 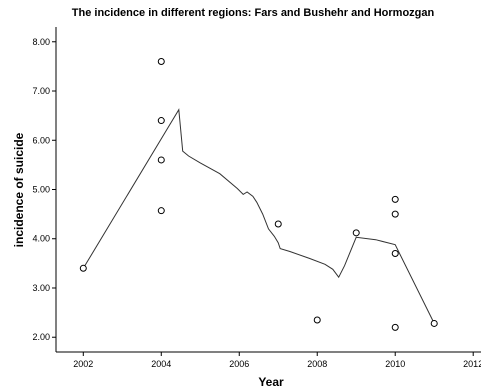 I want to click on x-tick-label: 2010, so click(x=395, y=364).